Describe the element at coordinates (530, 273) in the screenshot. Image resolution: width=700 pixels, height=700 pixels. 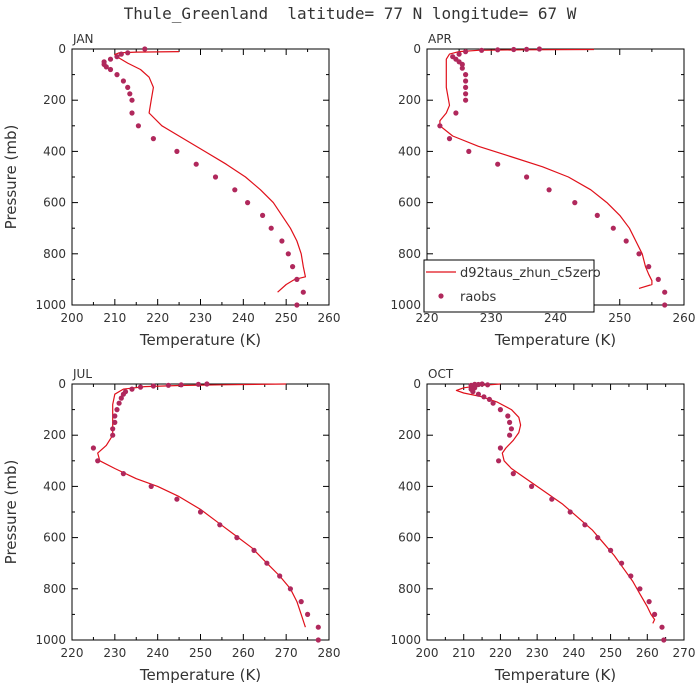
I see `legend-model-label: d92taus_zhun_c5zero` at that location.